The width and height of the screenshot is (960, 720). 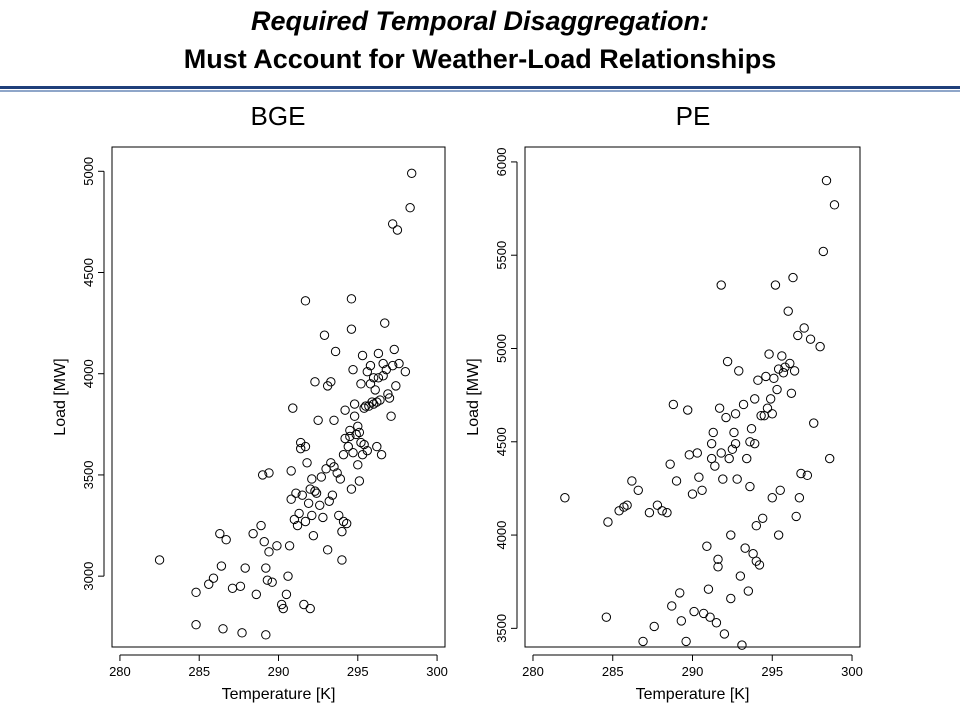 What do you see at coordinates (88, 373) in the screenshot?
I see `bge-y-tick-label: 4000` at bounding box center [88, 373].